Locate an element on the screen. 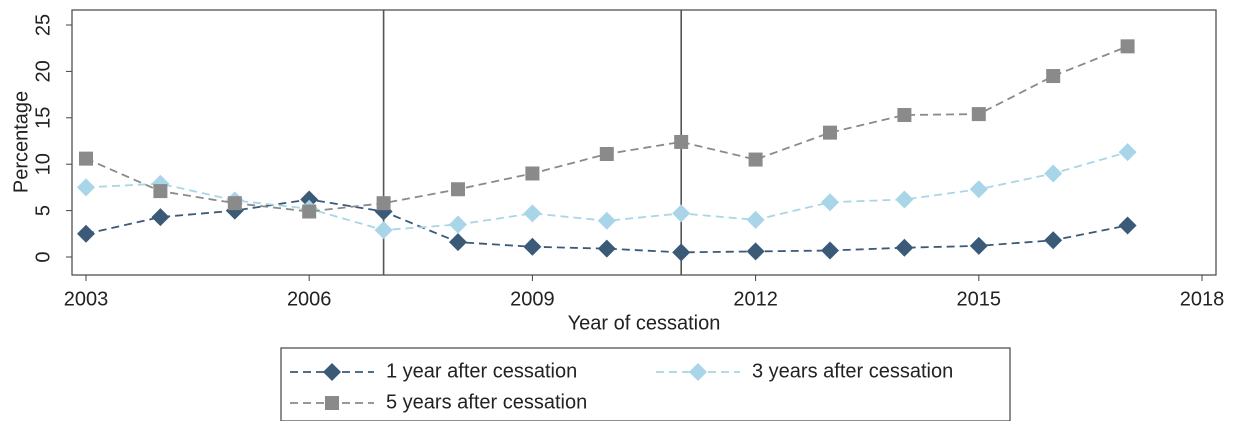 The width and height of the screenshot is (1241, 421). x-tick-label: 2012 is located at coordinates (755, 299).